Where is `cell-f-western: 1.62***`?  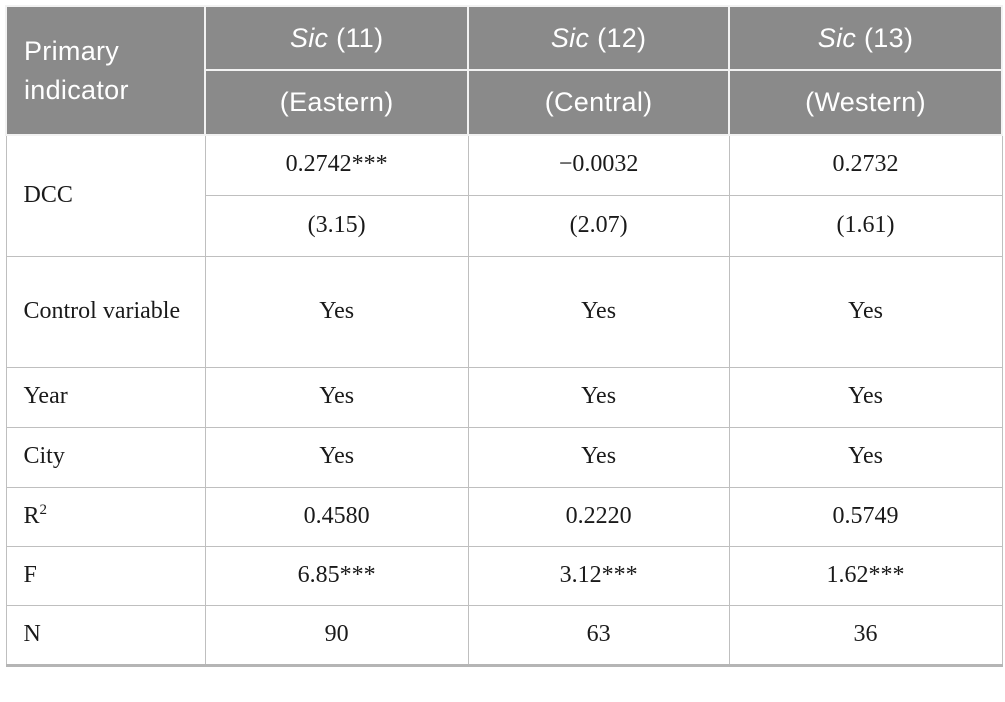 cell-f-western: 1.62*** is located at coordinates (865, 575).